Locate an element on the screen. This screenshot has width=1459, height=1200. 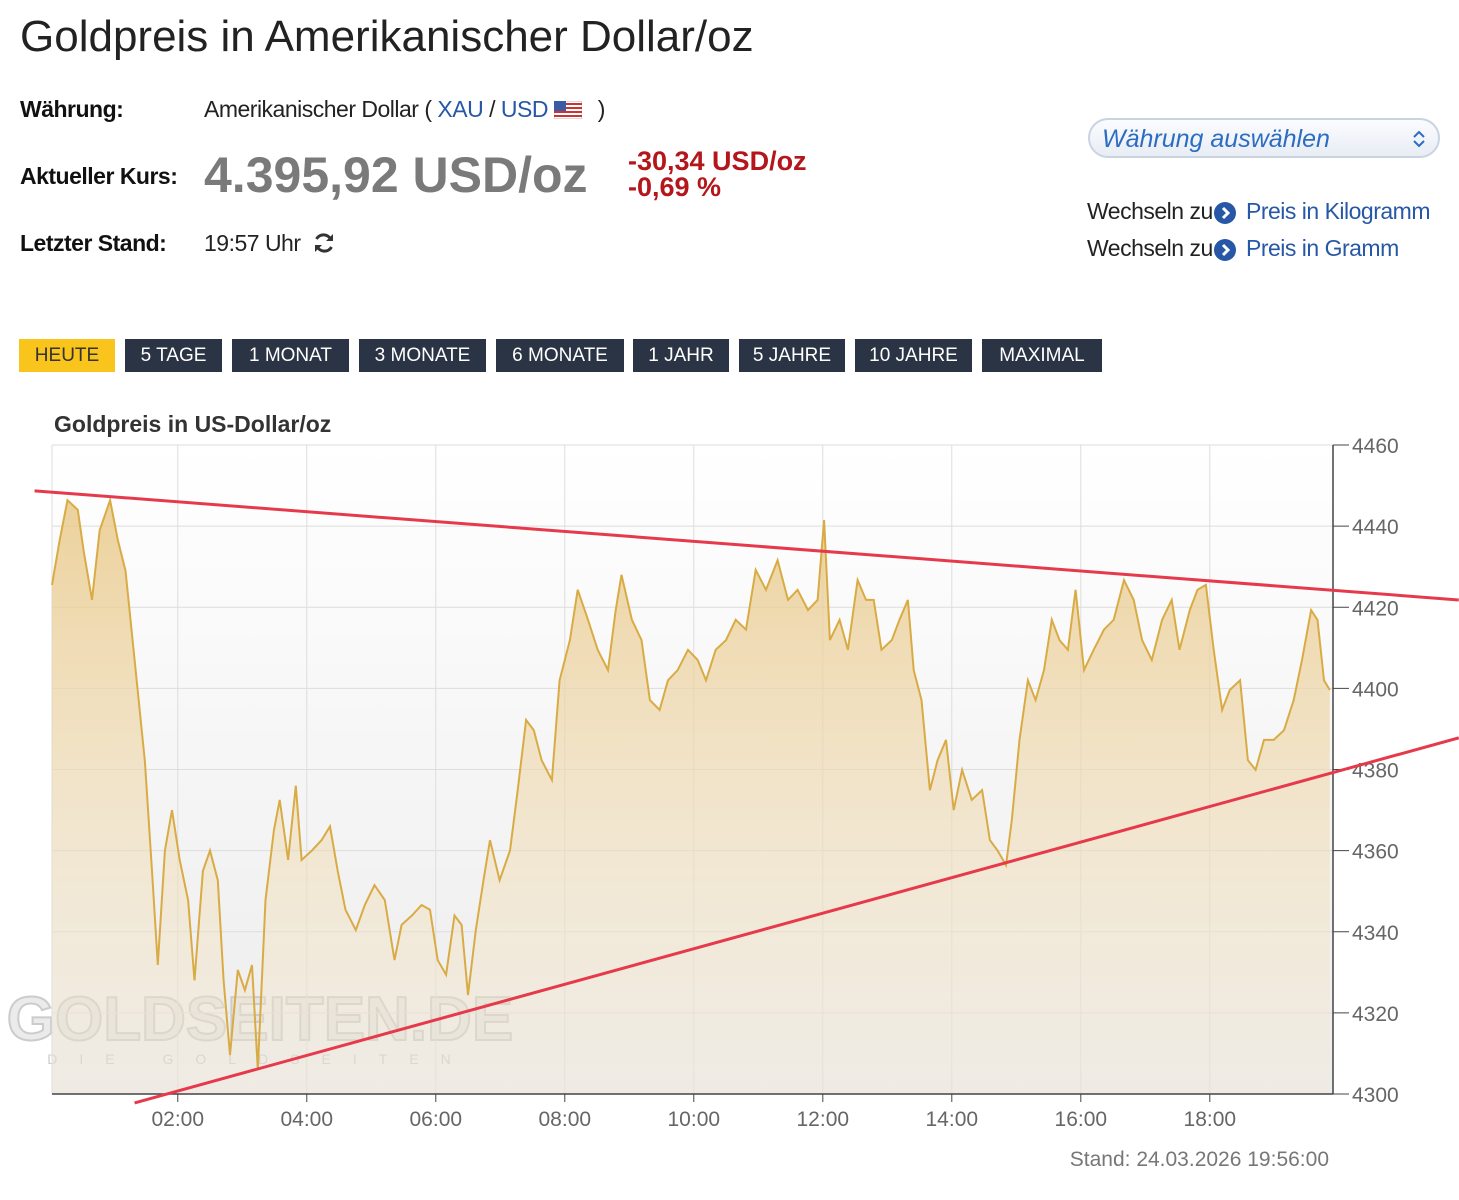
x-tick-label: 18:00 is located at coordinates (1210, 1119).